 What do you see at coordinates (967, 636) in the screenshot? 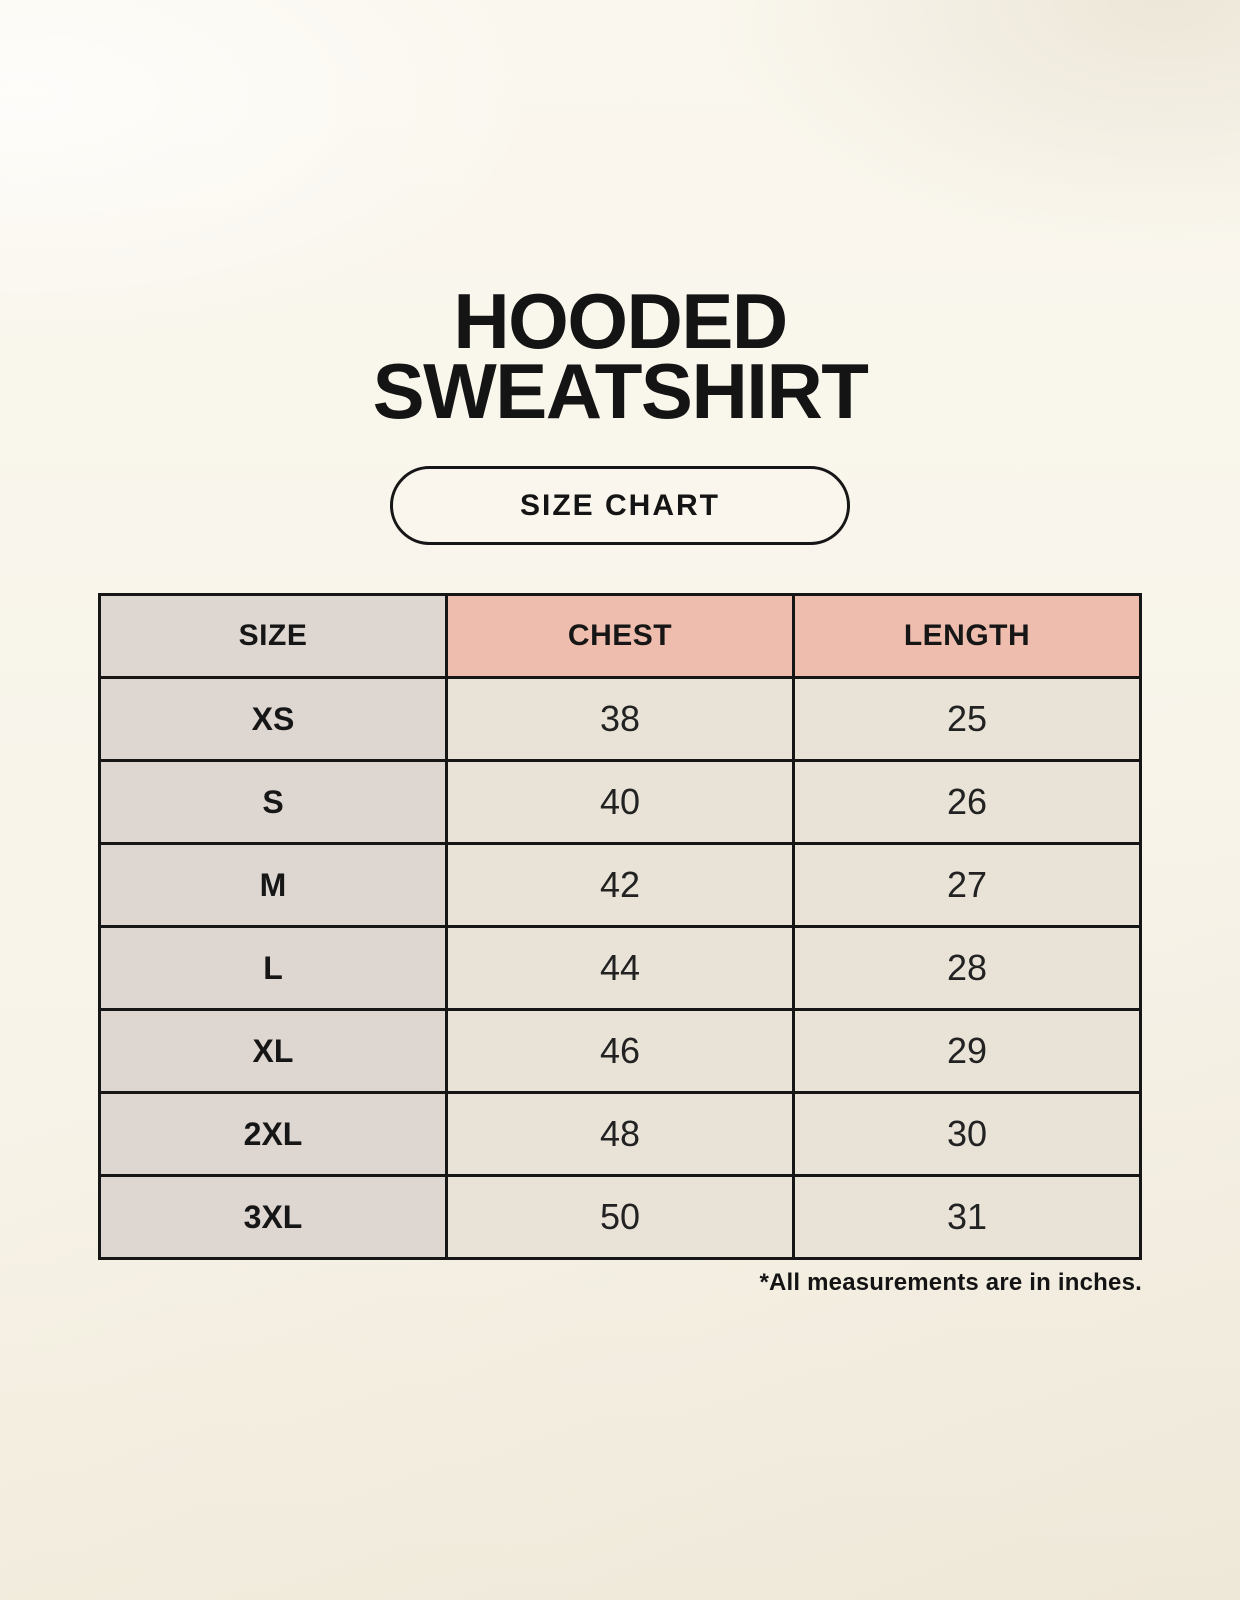
I see `column-header-length: LENGTH` at bounding box center [967, 636].